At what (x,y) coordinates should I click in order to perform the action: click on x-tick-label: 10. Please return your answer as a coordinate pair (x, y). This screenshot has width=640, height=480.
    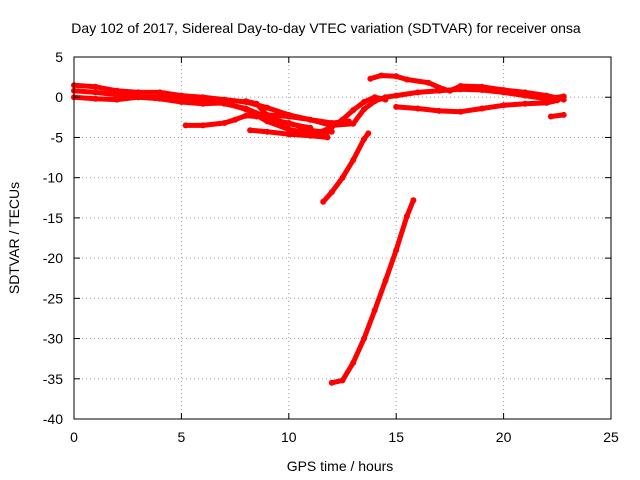
    Looking at the image, I should click on (289, 437).